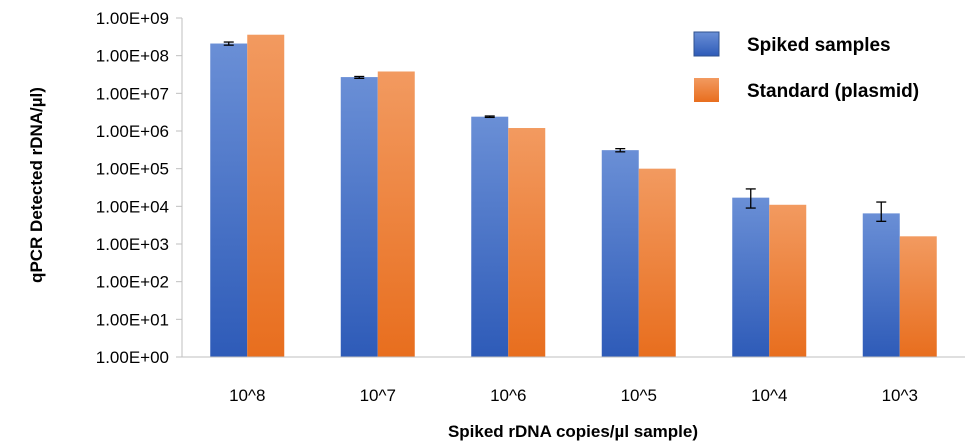  I want to click on x-tick-label: 10^5, so click(639, 395).